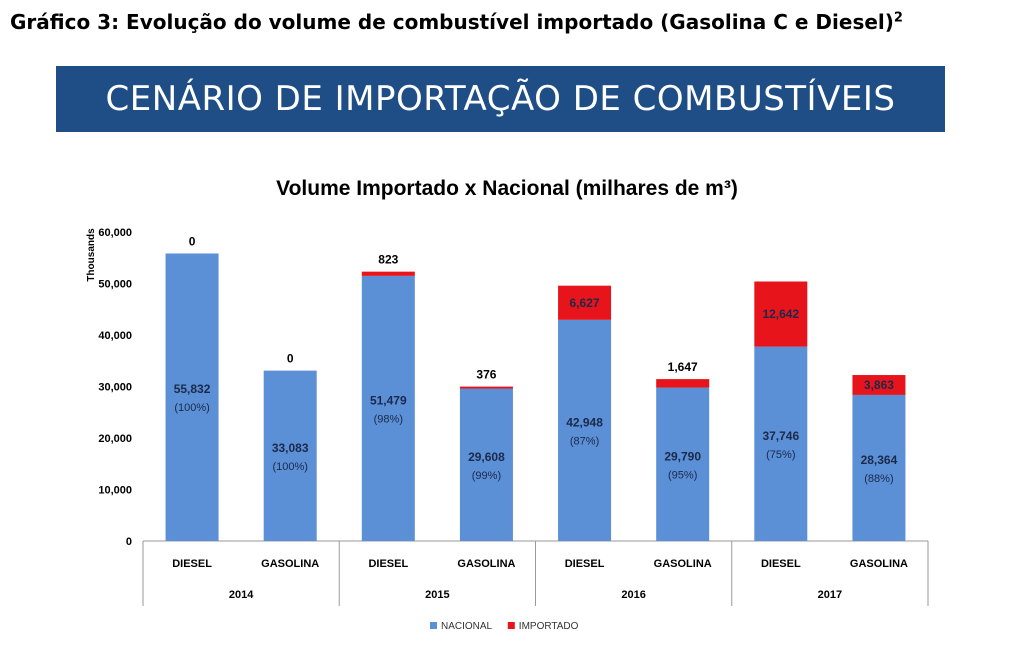  What do you see at coordinates (780, 455) in the screenshot?
I see `data-label-percent: (75%)` at bounding box center [780, 455].